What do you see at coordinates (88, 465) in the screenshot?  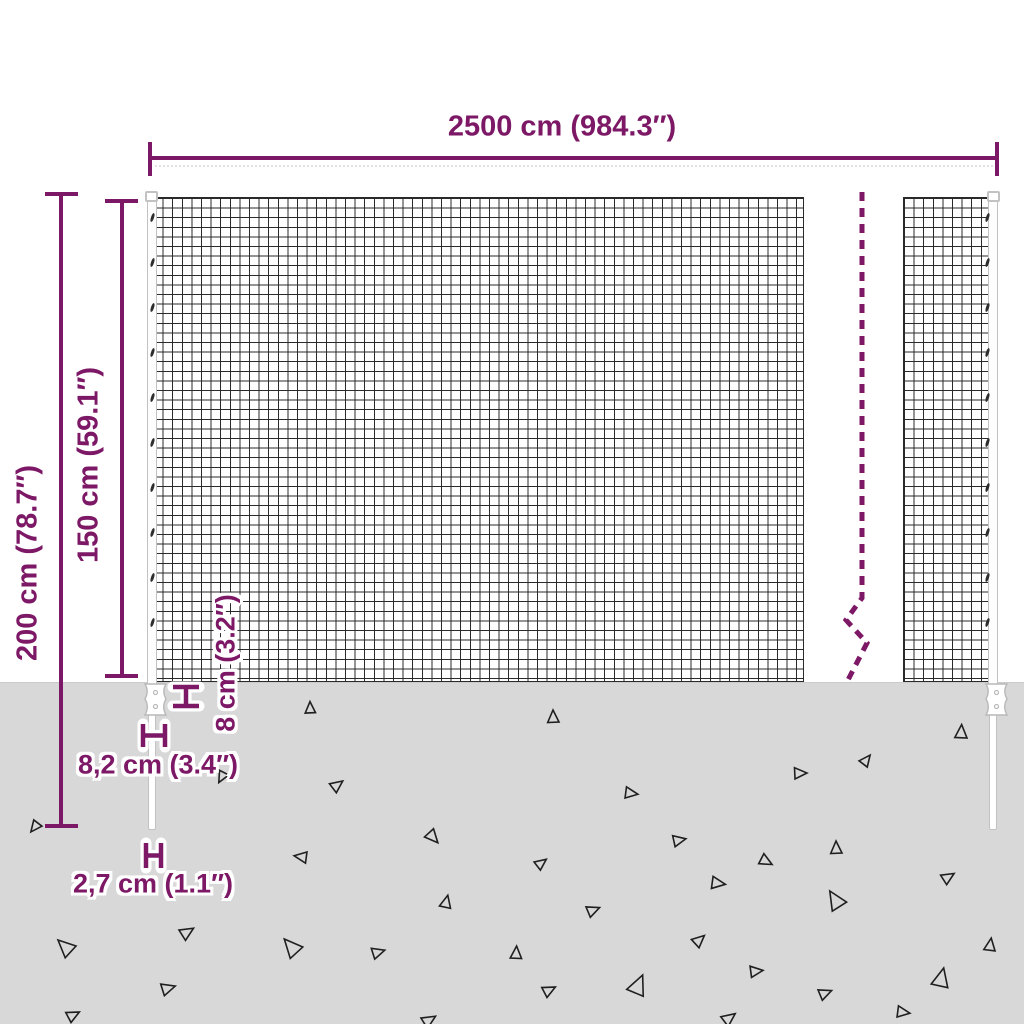 I see `mesh-height-dimension-label: 150 cm (59.1″)` at bounding box center [88, 465].